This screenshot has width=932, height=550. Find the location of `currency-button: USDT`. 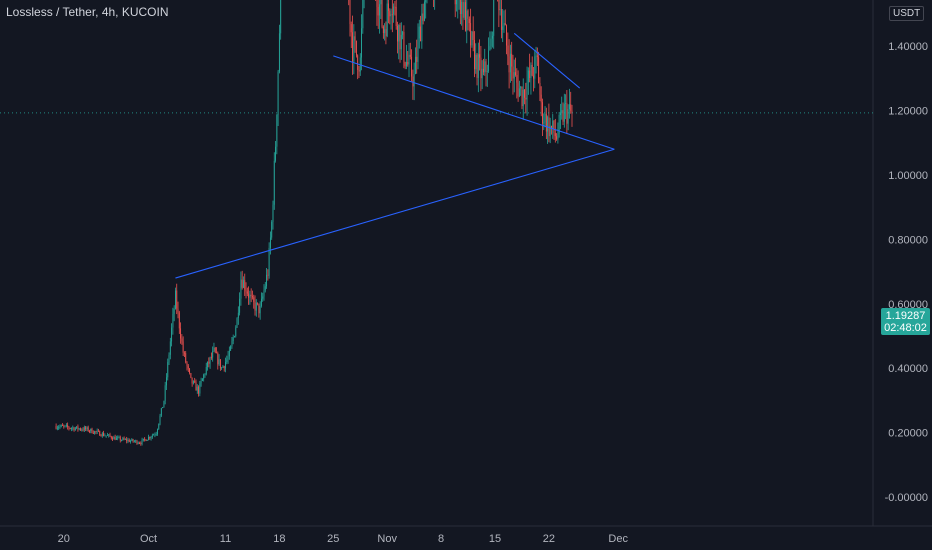

currency-button: USDT is located at coordinates (907, 13).